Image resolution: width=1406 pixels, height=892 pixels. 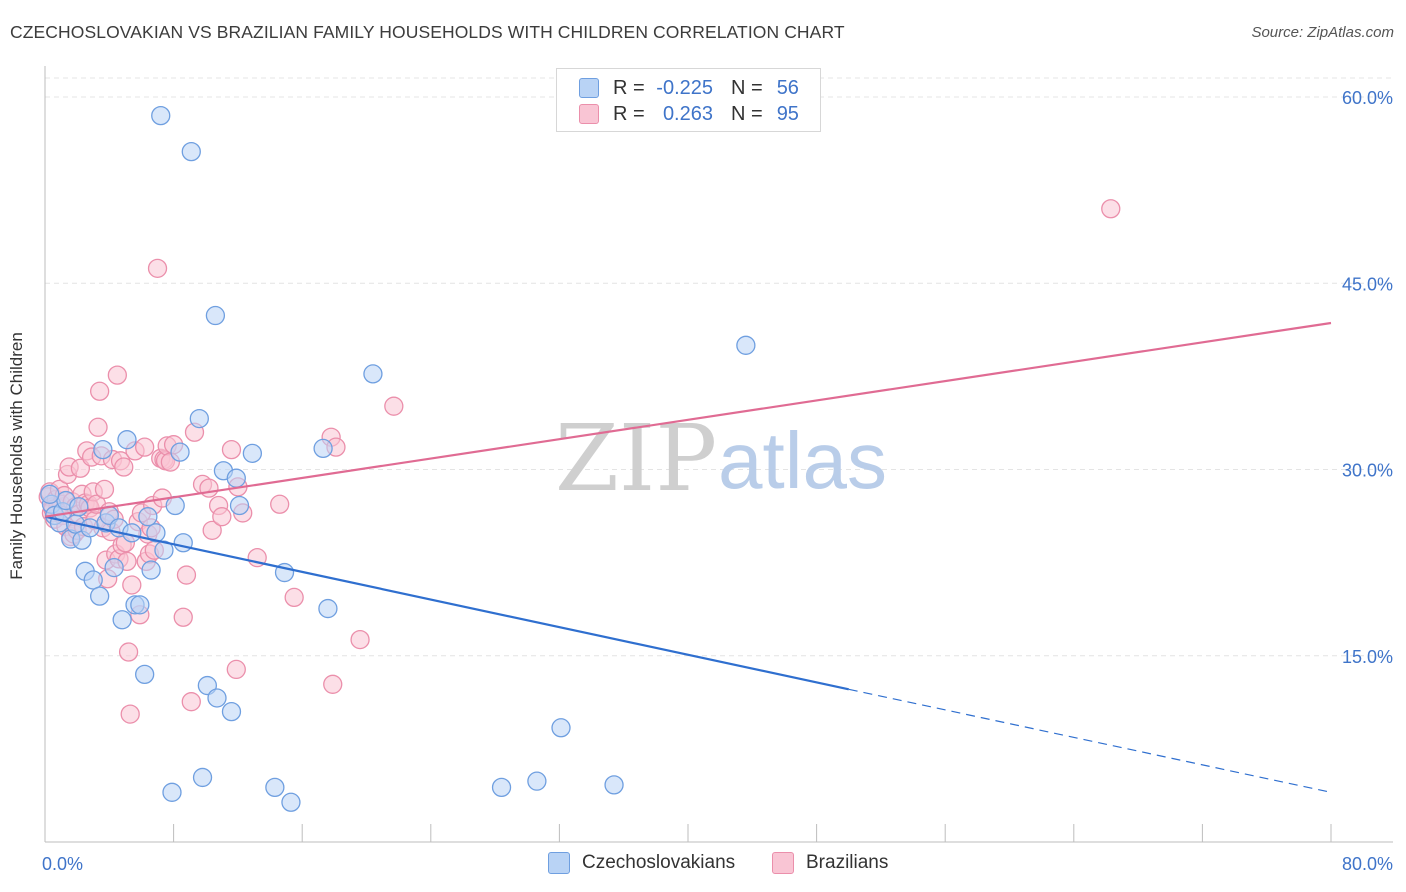 I want to click on y-tick-label: 45.0%, so click(x=1367, y=284).